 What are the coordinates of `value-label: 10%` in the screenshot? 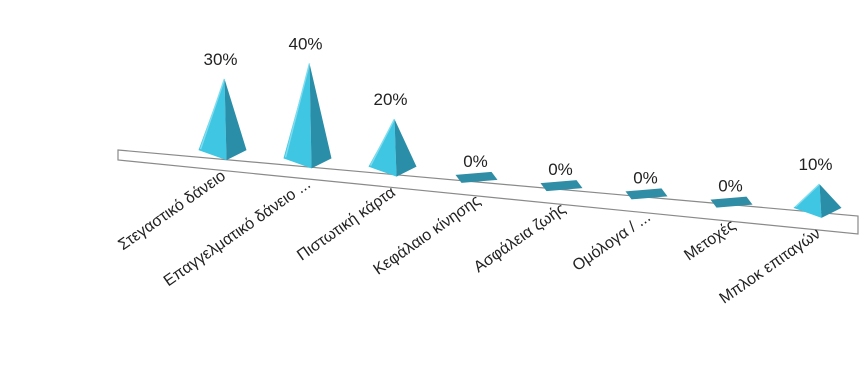 It's located at (815, 164).